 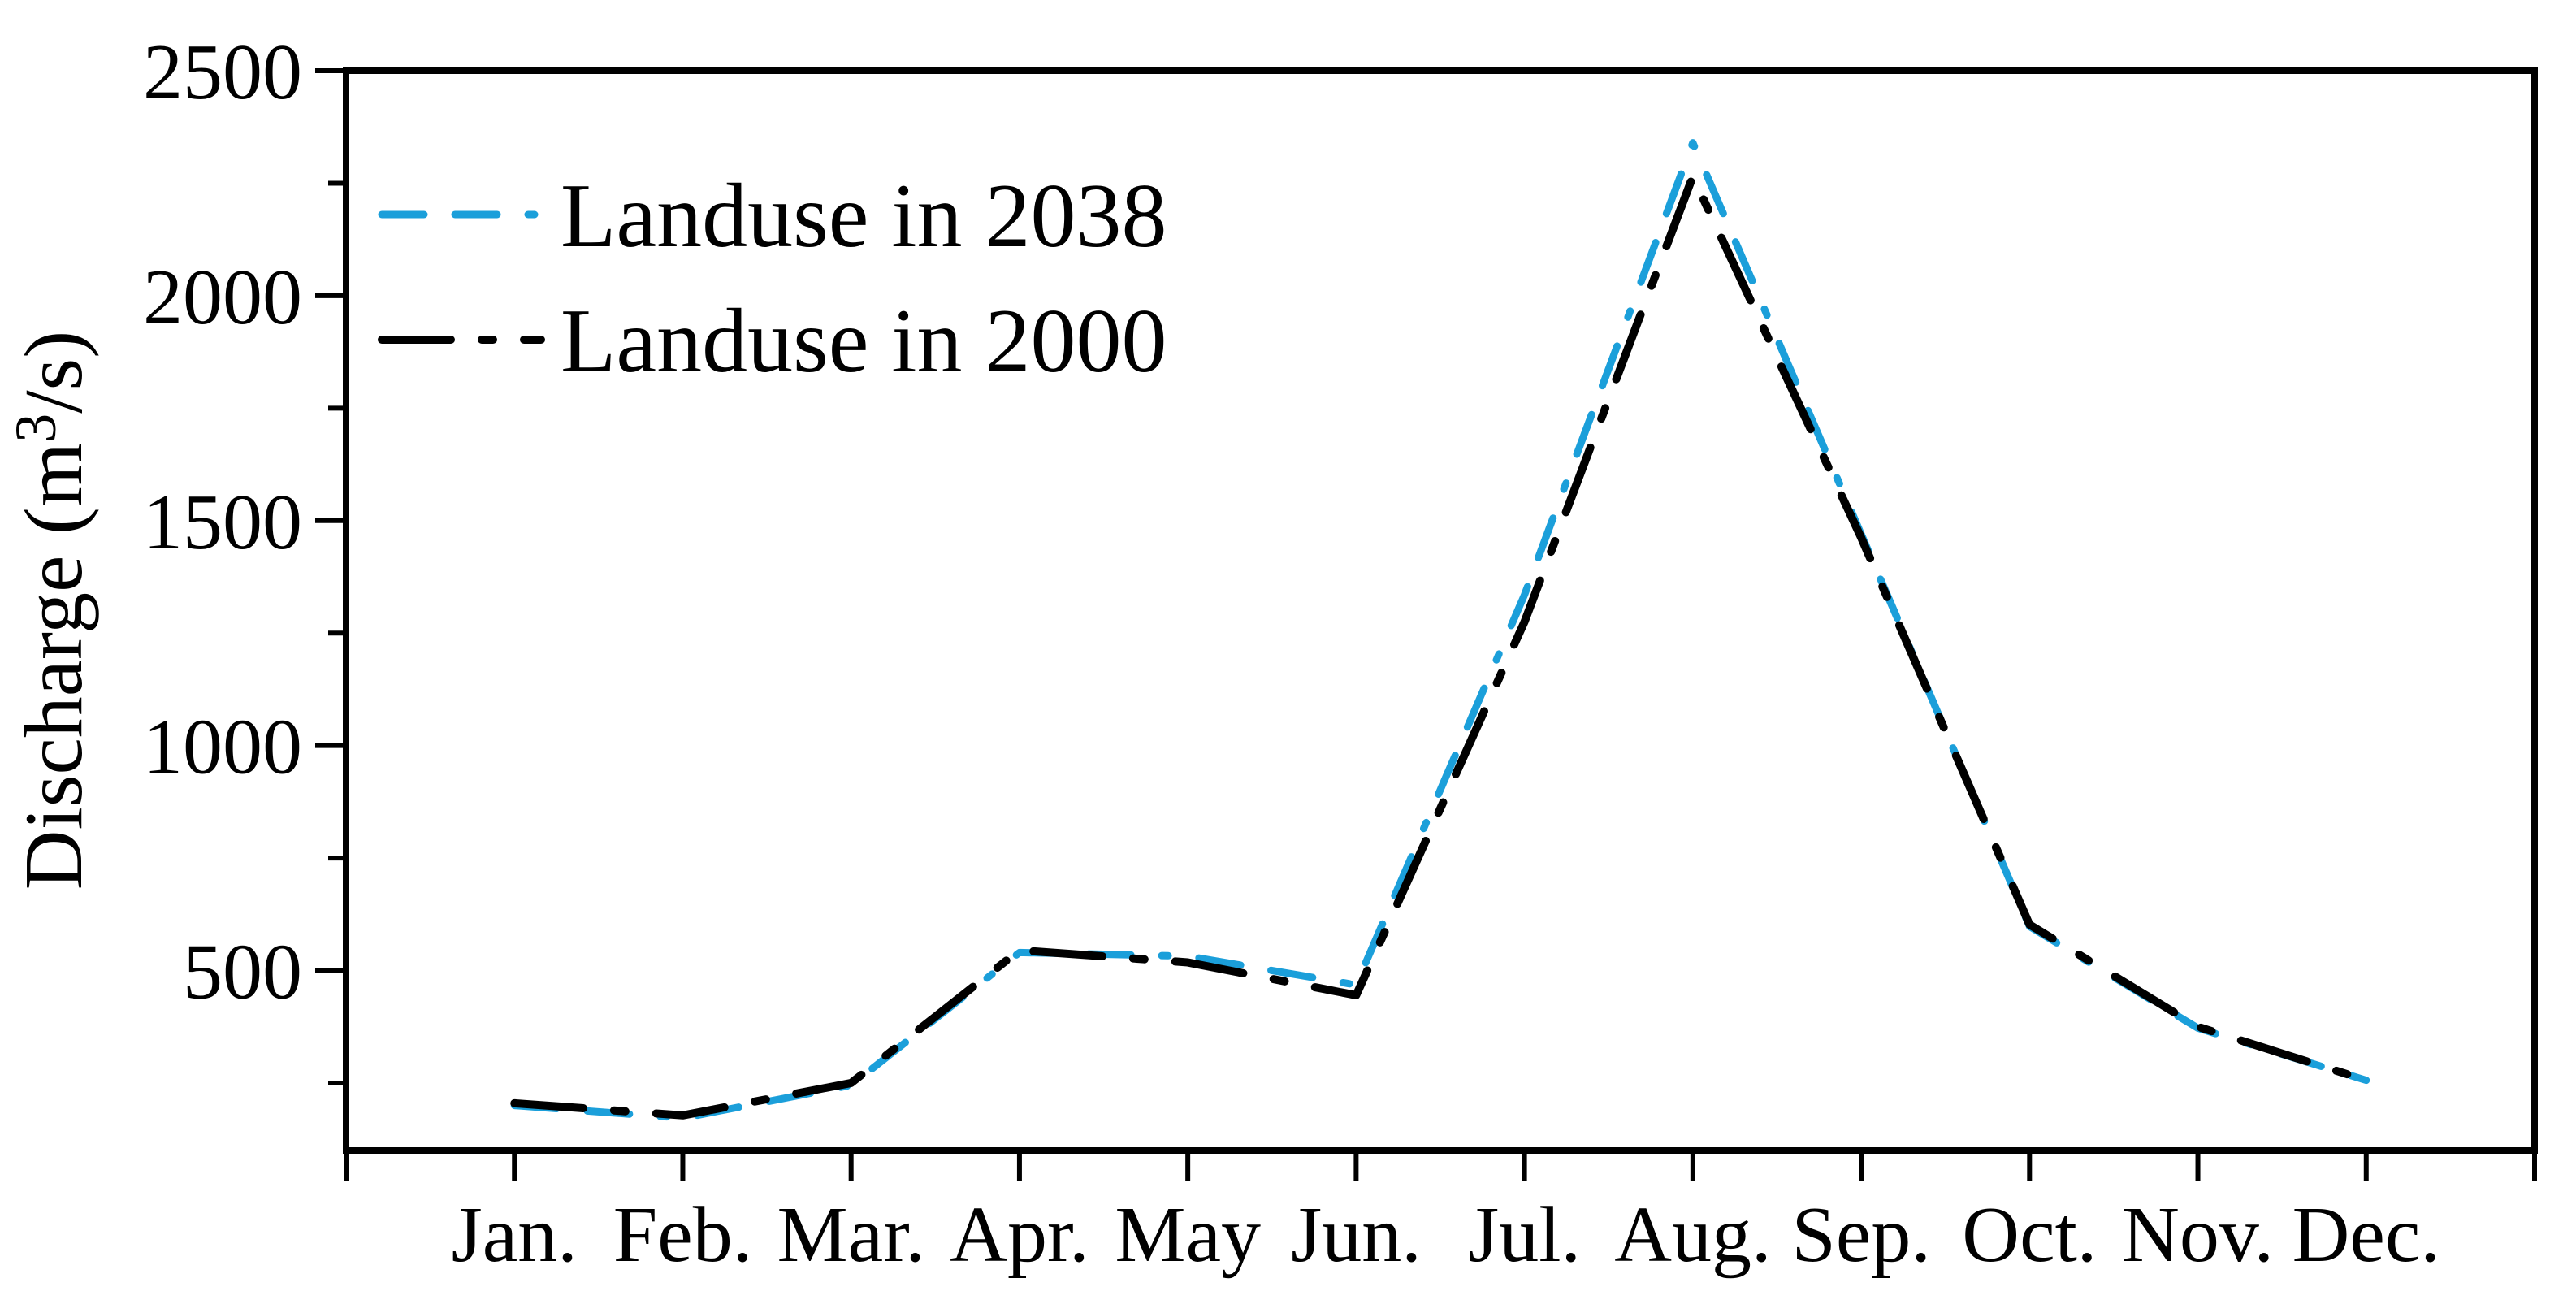 I want to click on x-tick-label: Dec., so click(x=2366, y=1235).